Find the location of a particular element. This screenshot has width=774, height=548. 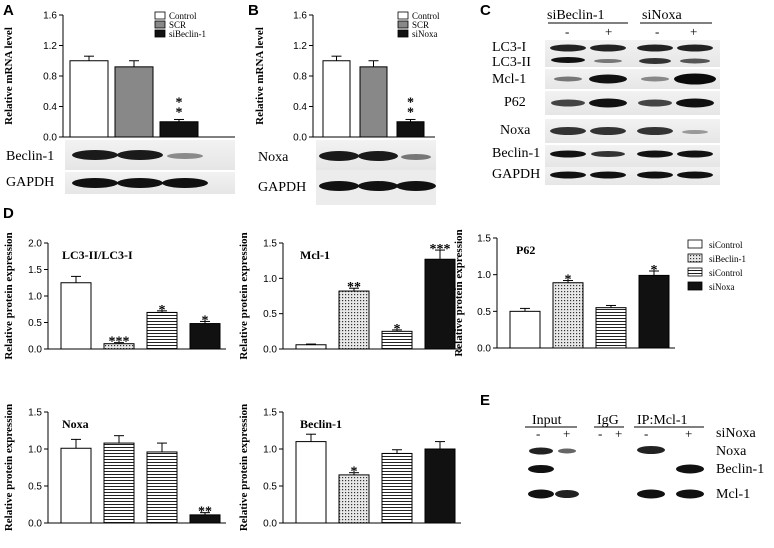

panel-letter-d: D is located at coordinates (8, 213).